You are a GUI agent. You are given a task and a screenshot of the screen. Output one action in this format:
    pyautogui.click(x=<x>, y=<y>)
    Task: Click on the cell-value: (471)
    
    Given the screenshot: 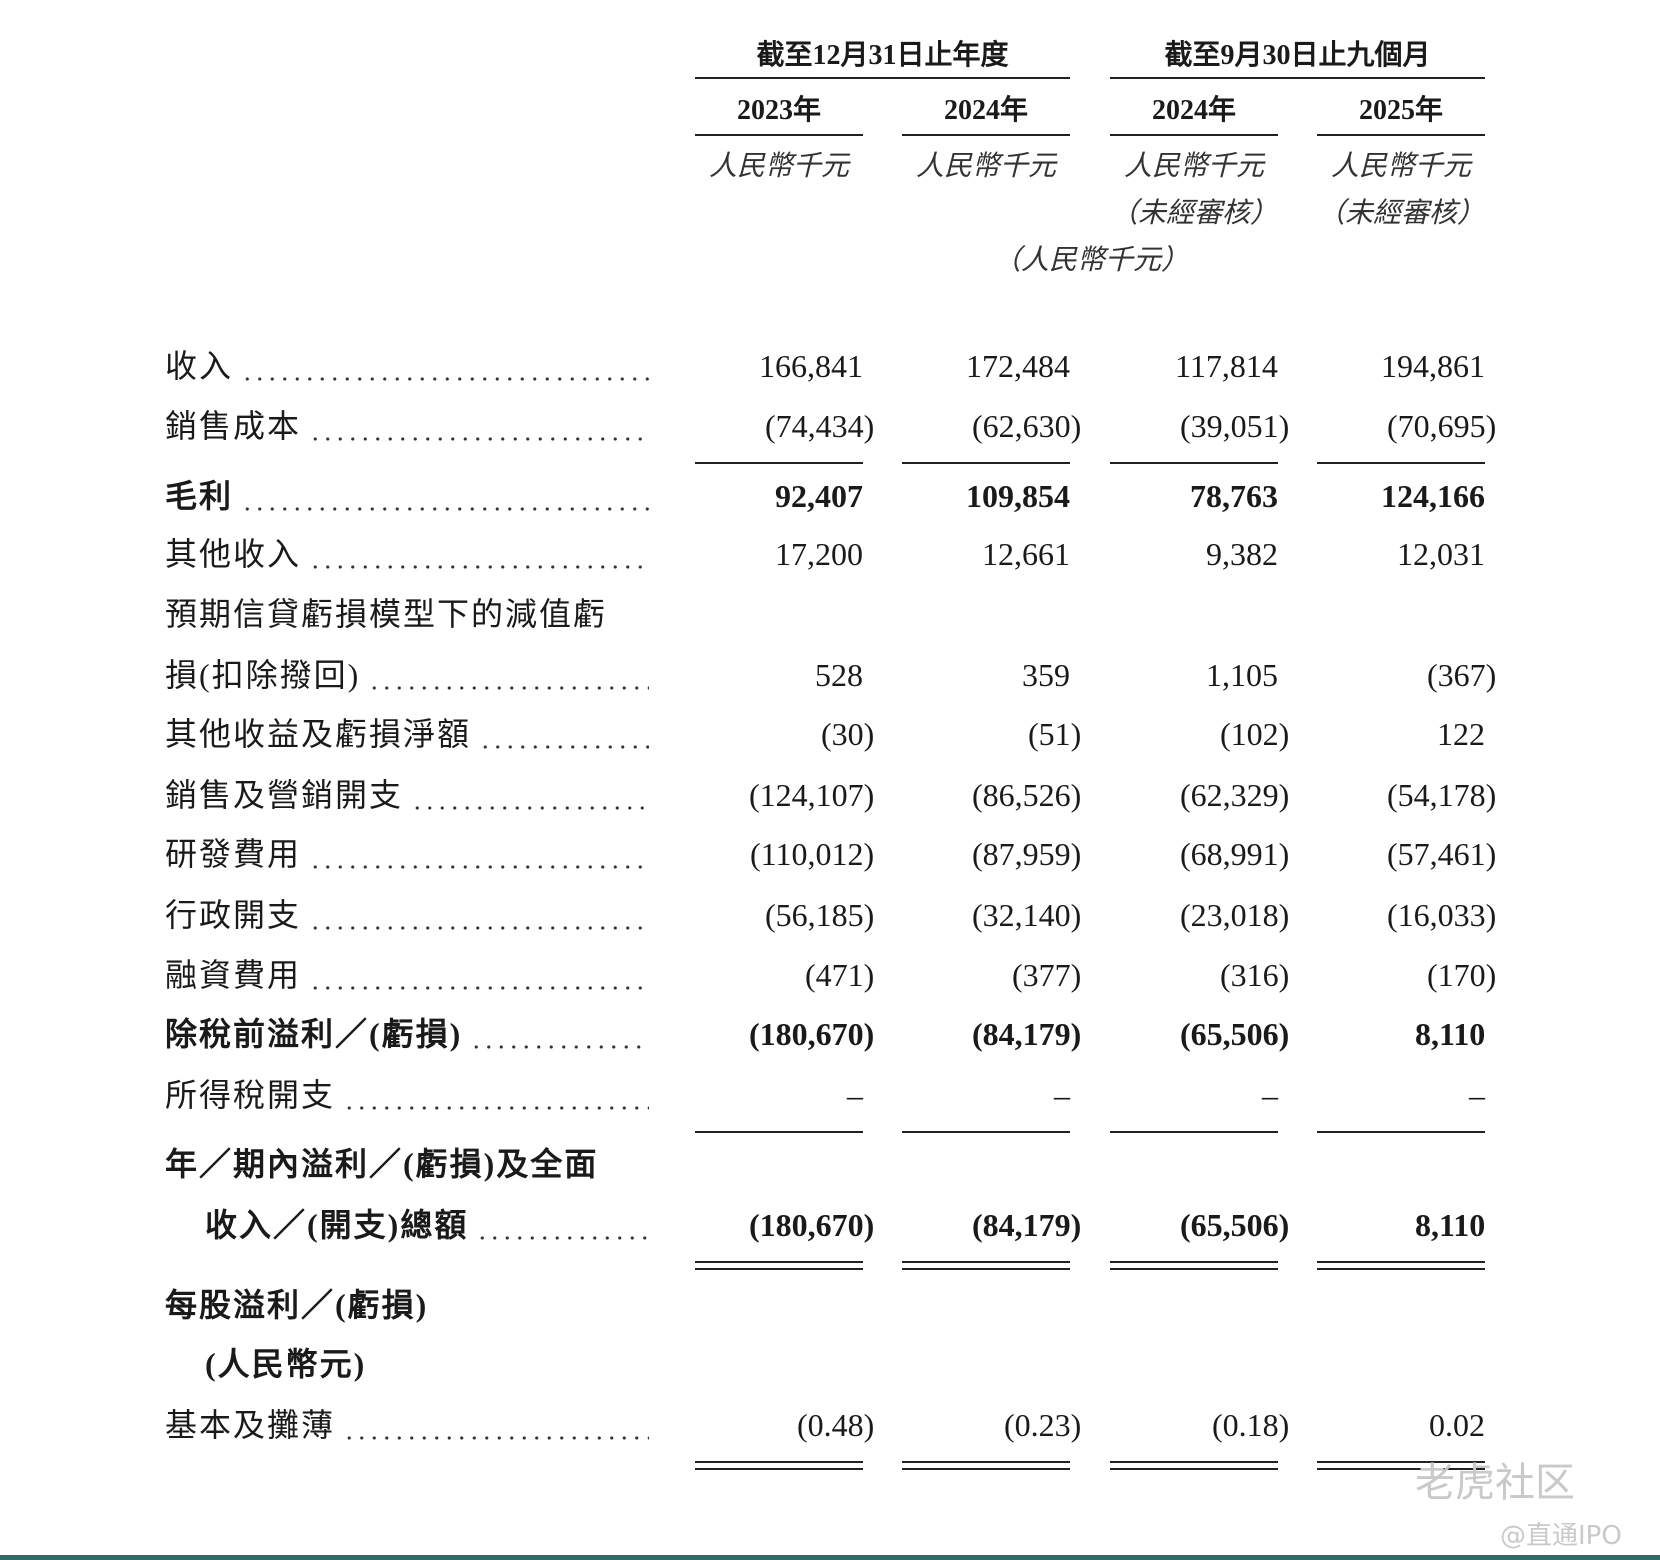 What is the action you would take?
    pyautogui.click(x=840, y=975)
    